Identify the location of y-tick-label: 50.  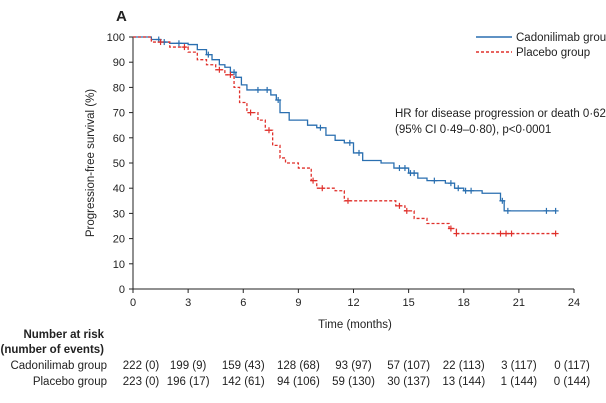
(119, 164).